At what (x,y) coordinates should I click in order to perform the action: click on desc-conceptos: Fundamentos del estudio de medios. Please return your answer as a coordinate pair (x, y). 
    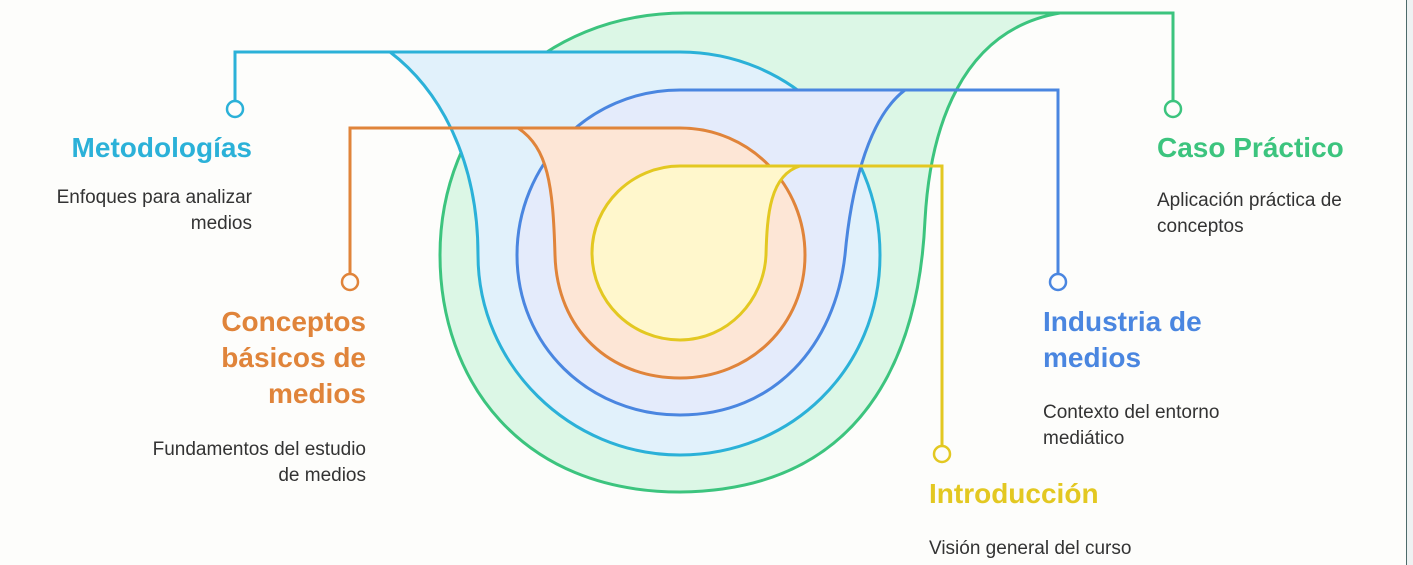
    Looking at the image, I should click on (259, 462).